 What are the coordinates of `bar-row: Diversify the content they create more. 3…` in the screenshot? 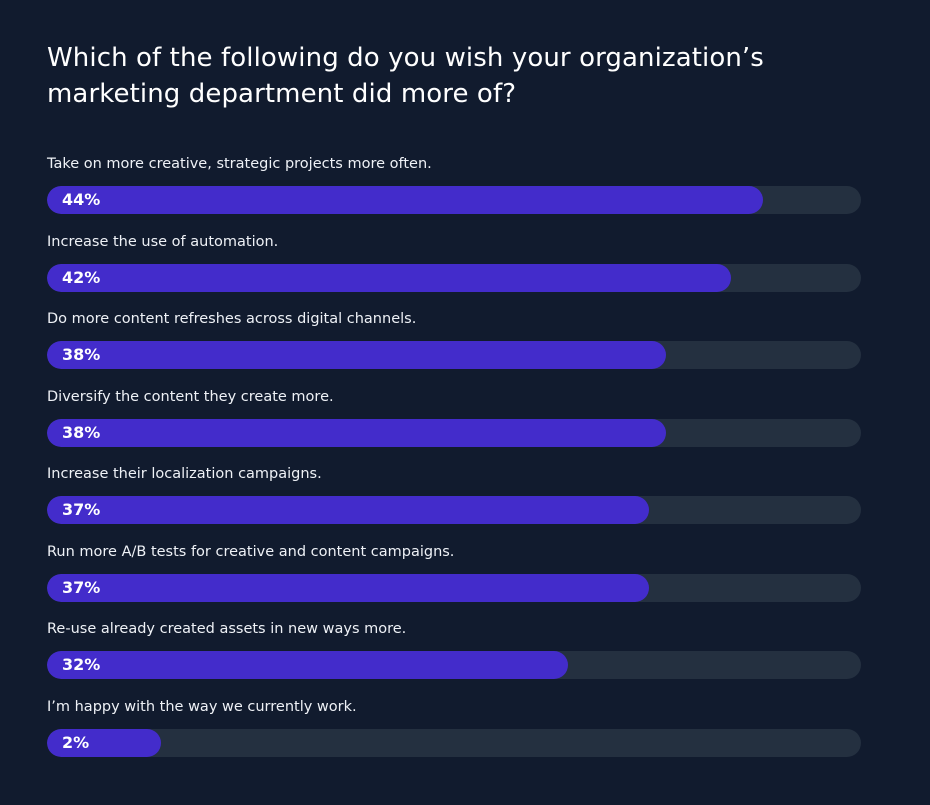 It's located at (454, 427).